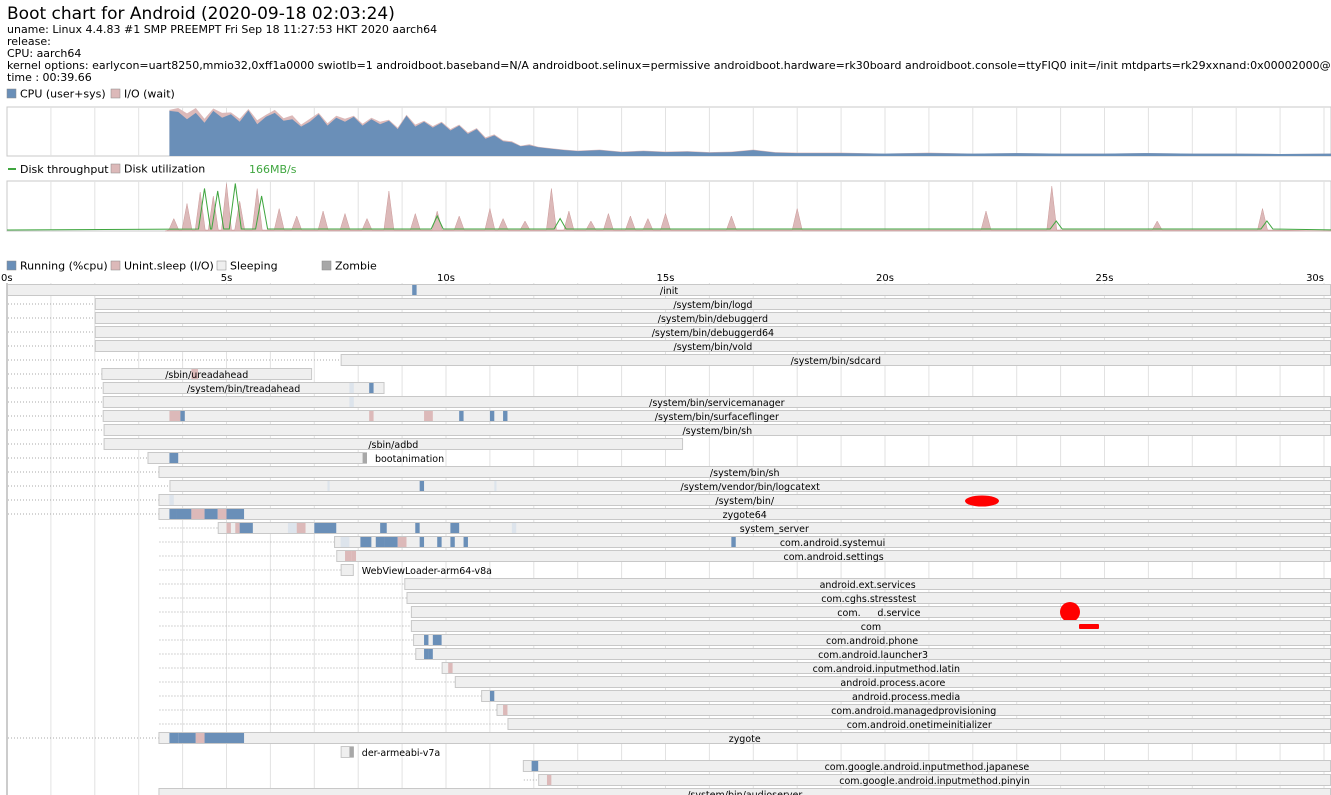 The width and height of the screenshot is (1331, 795). I want to click on legend-io-wait-swatch, so click(115, 93).